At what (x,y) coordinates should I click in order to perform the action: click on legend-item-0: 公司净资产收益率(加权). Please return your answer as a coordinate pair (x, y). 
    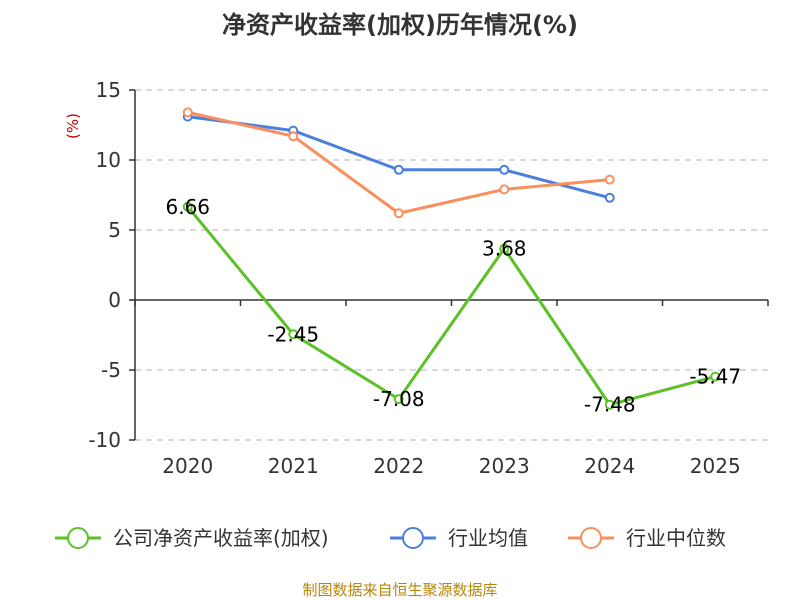
    Looking at the image, I should click on (192, 538).